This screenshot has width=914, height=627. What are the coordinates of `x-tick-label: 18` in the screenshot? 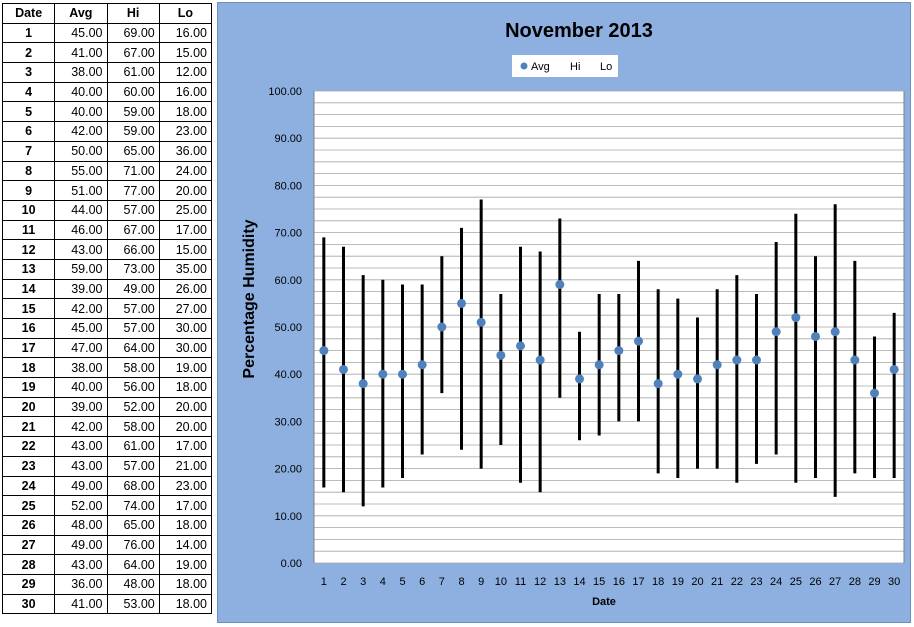 It's located at (658, 582).